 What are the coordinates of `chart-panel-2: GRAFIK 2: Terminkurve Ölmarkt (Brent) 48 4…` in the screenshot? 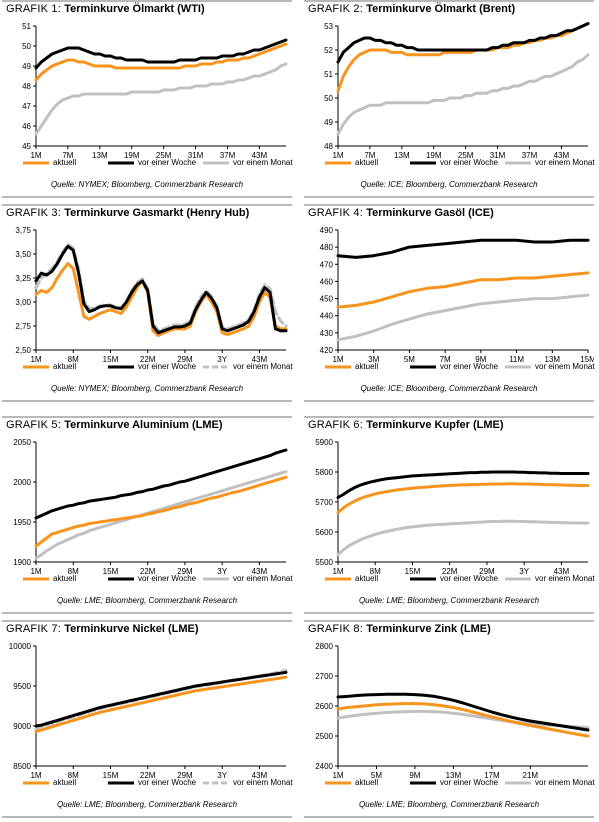 It's located at (449, 101).